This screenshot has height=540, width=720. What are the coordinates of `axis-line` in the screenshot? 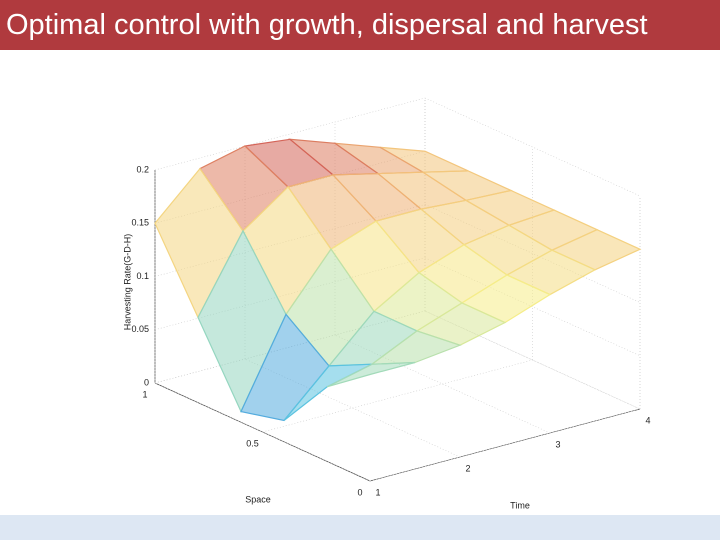 It's located at (505, 445).